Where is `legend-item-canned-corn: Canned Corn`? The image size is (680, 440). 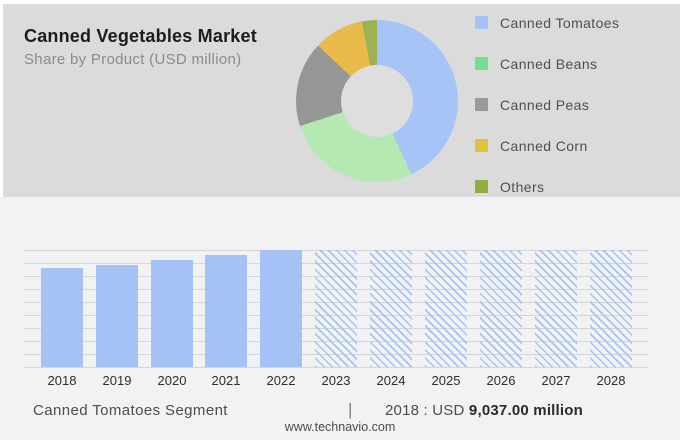
legend-item-canned-corn: Canned Corn is located at coordinates (547, 145).